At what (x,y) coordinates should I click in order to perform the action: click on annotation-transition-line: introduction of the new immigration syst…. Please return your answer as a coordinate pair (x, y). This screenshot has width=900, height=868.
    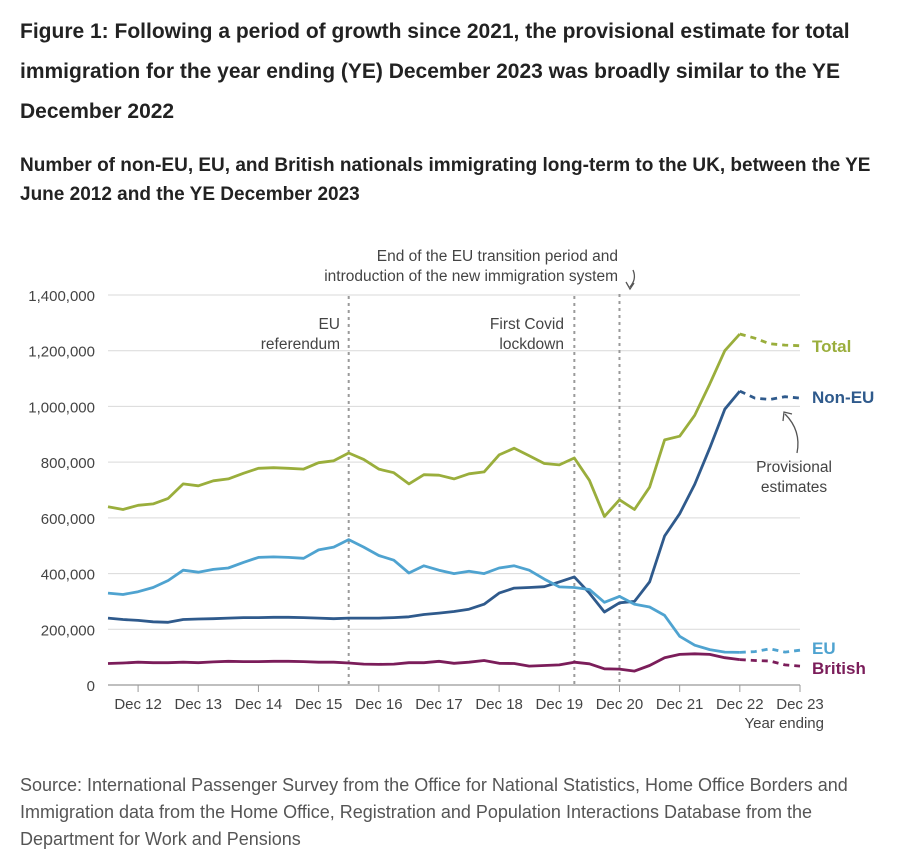
    Looking at the image, I should click on (471, 276).